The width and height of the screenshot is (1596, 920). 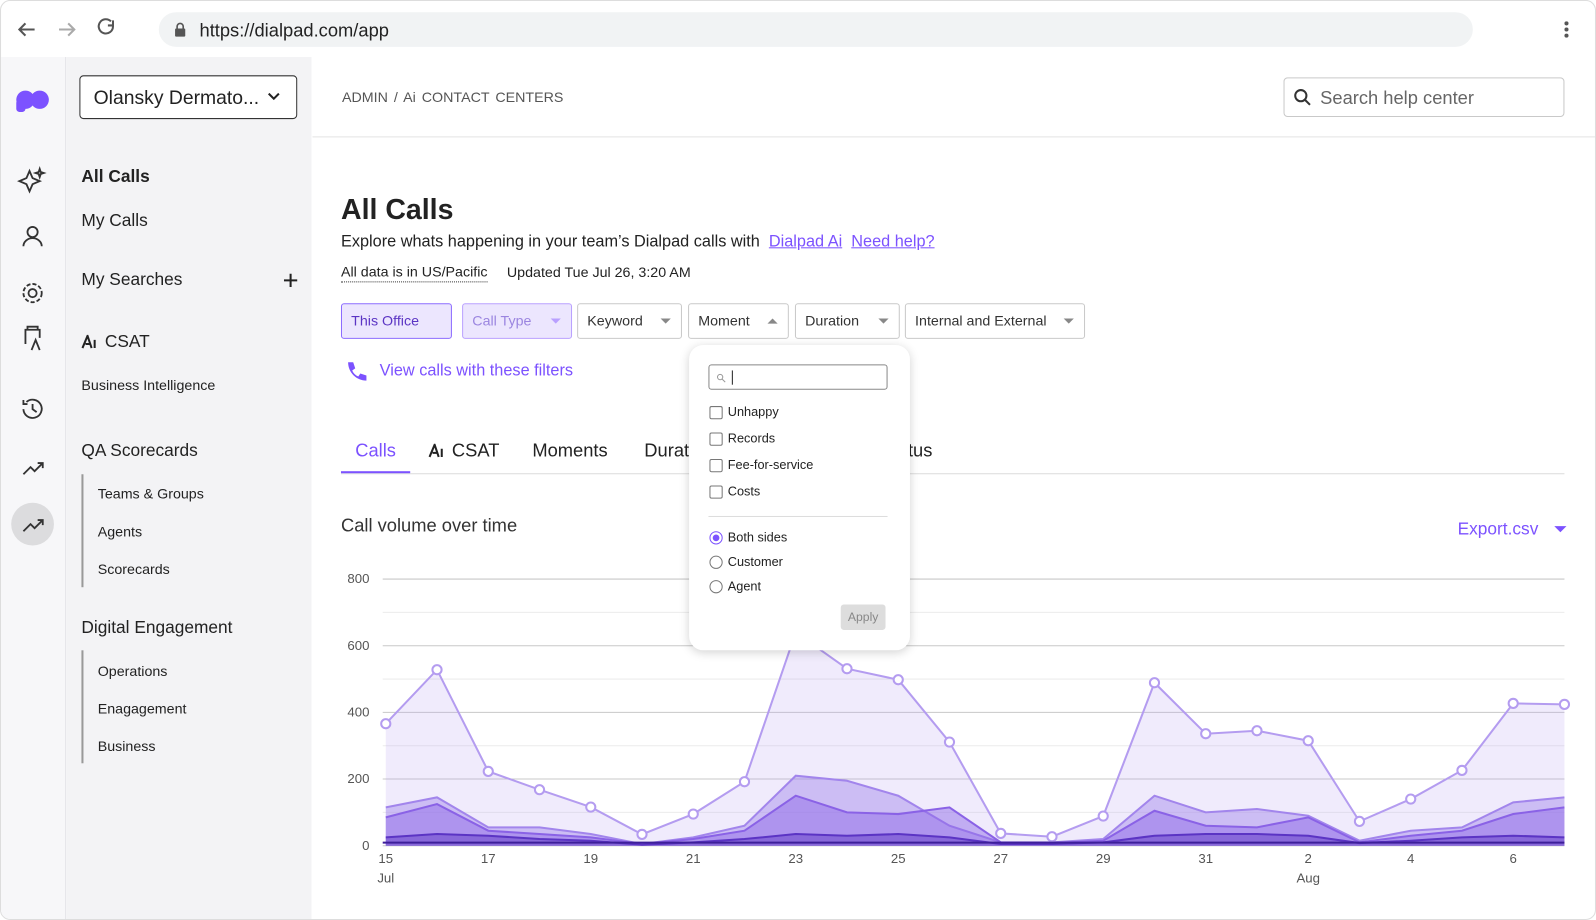 I want to click on nav-item: Agents, so click(x=120, y=531).